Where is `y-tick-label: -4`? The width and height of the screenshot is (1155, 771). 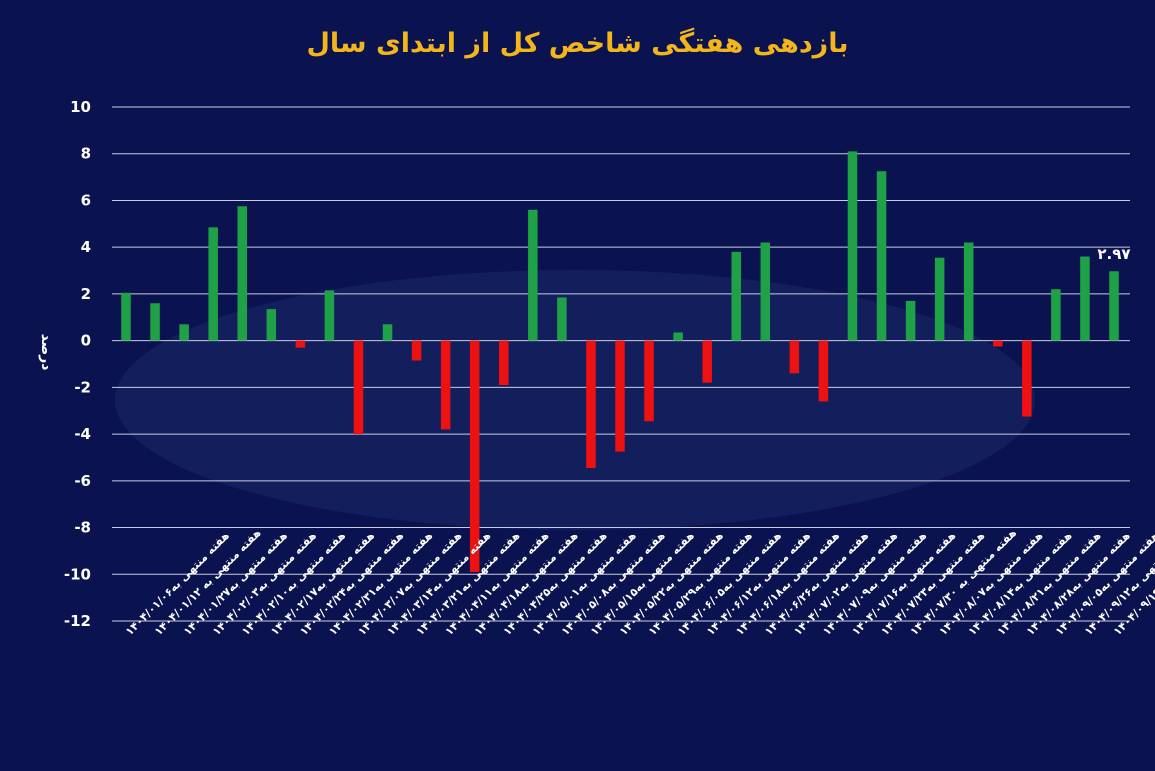 y-tick-label: -4 is located at coordinates (82, 434).